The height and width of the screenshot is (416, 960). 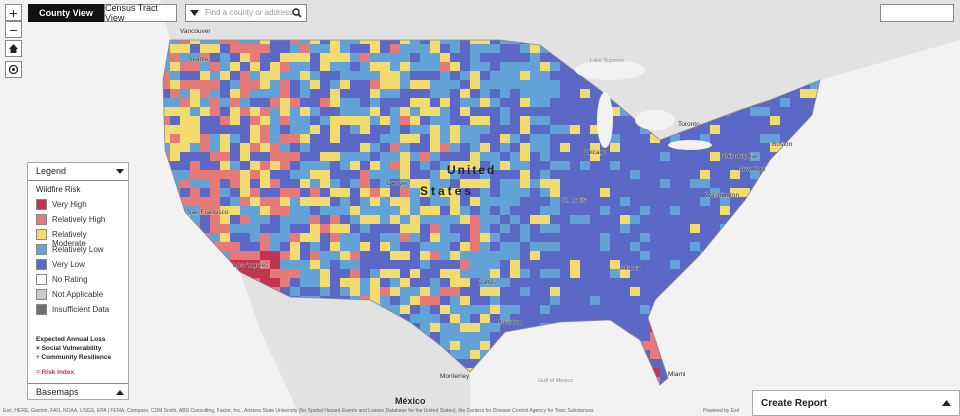 I want to click on place-label: Dallas, so click(x=487, y=282).